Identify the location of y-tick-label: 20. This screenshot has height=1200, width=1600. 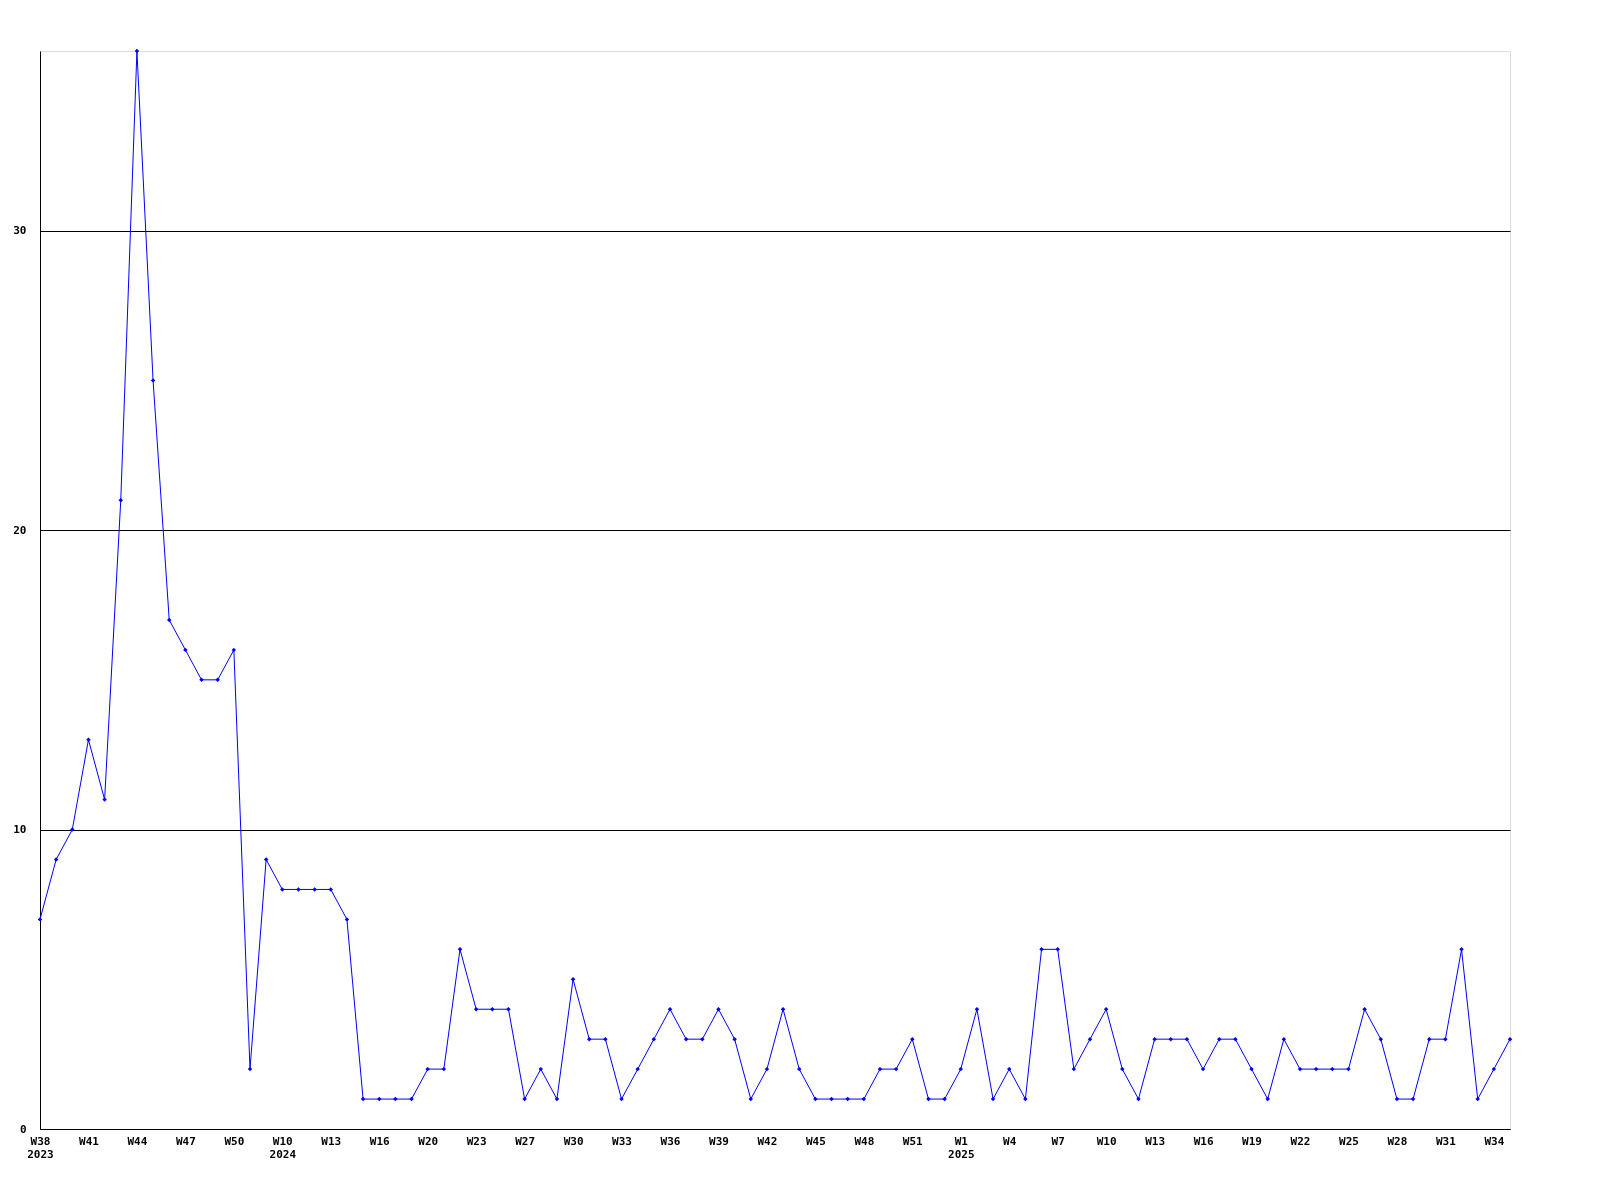
(20, 530).